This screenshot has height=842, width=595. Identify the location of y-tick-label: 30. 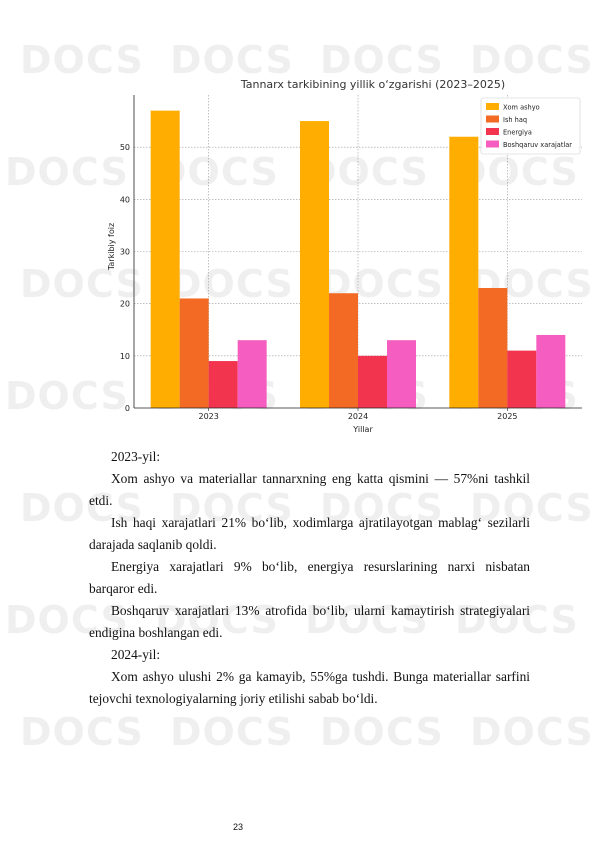
(125, 252).